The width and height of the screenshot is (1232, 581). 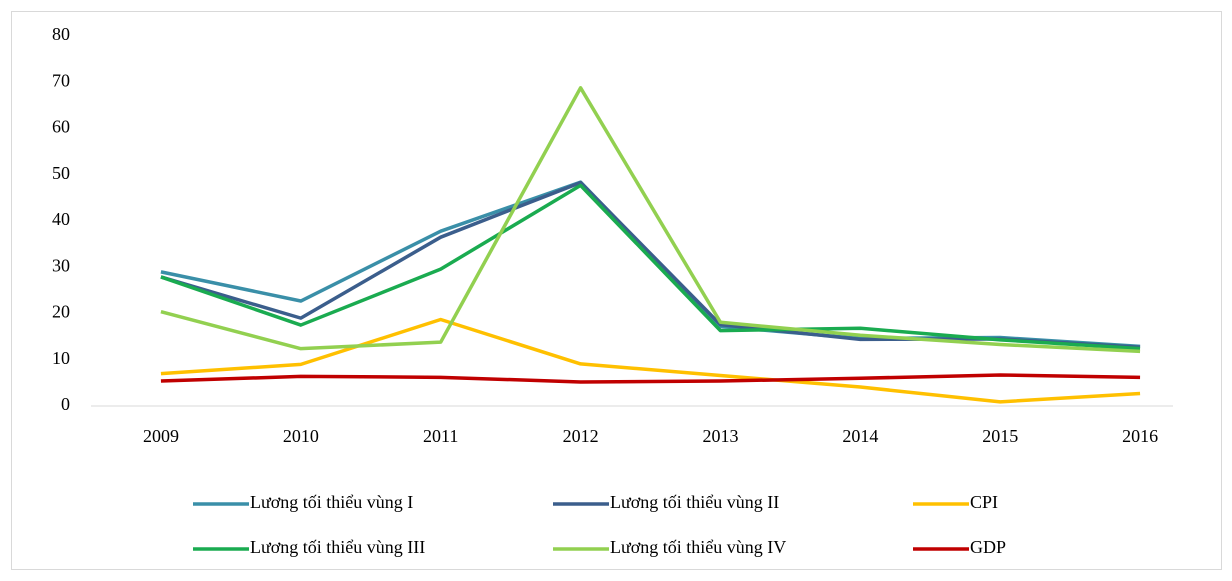 I want to click on x-tick-label: 2015, so click(x=1000, y=436).